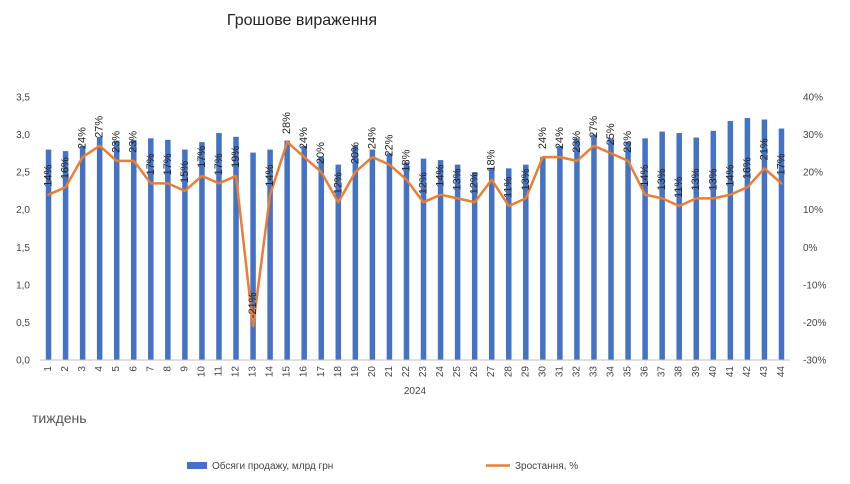  Describe the element at coordinates (82, 369) in the screenshot. I see `x-tick-label-3: 3` at that location.